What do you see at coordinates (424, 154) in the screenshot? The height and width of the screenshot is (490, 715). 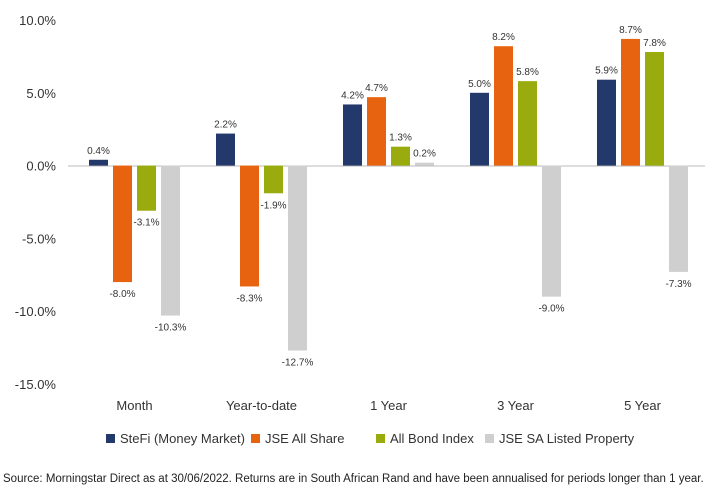 I see `data-label: 0.2%` at bounding box center [424, 154].